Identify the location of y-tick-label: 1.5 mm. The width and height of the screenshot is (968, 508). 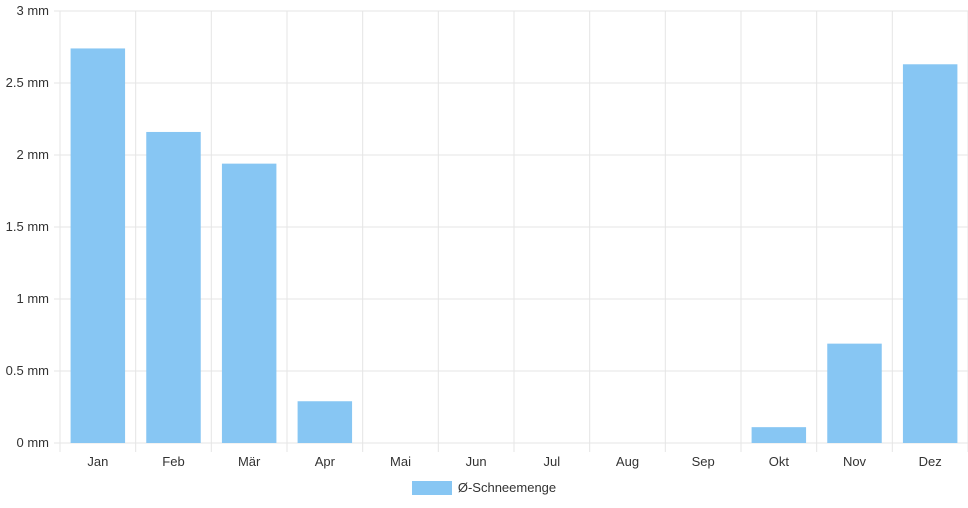
(27, 226).